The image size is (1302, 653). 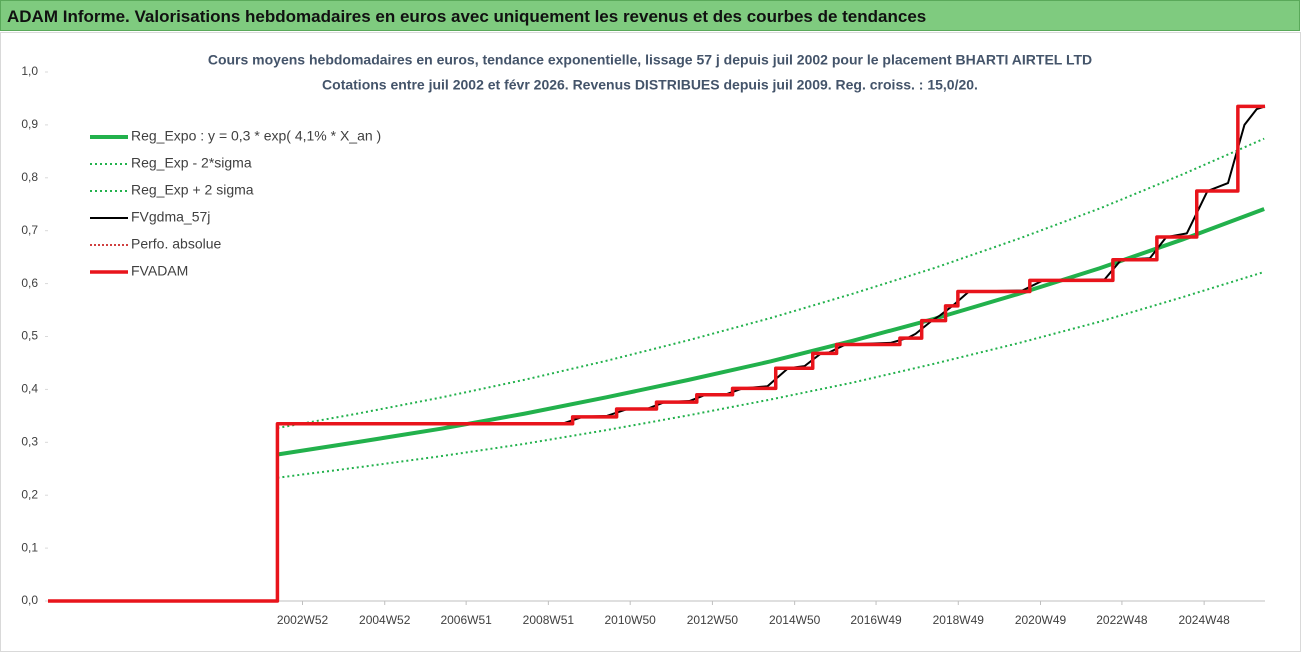 I want to click on y-tick-label: 0,2, so click(x=29, y=494).